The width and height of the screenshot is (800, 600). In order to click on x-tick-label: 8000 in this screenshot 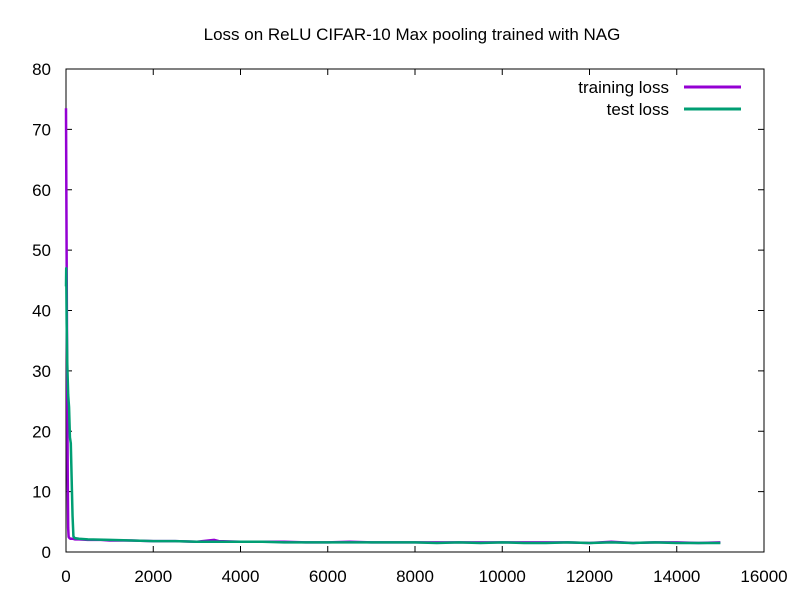, I will do `click(415, 576)`.